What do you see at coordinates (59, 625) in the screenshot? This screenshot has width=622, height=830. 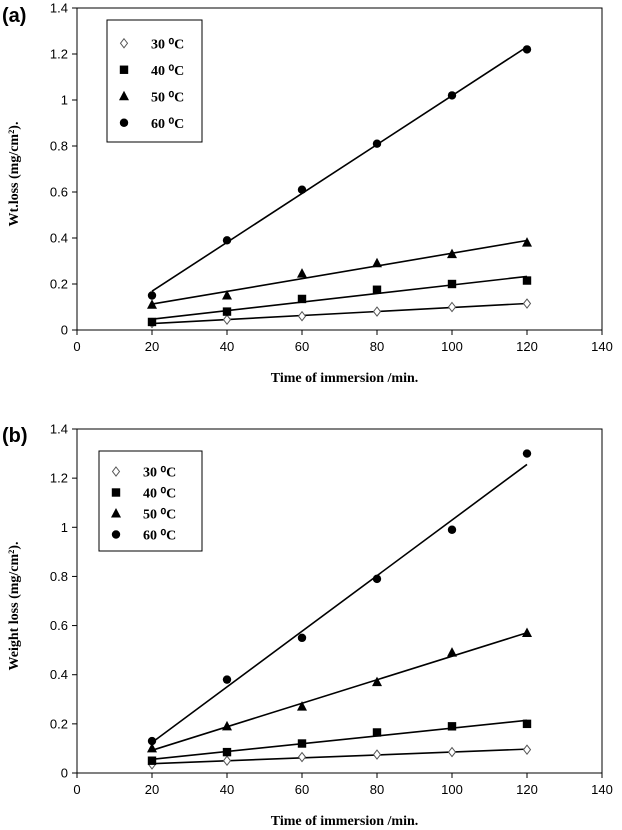 I see `y-tick-label: 0.6` at bounding box center [59, 625].